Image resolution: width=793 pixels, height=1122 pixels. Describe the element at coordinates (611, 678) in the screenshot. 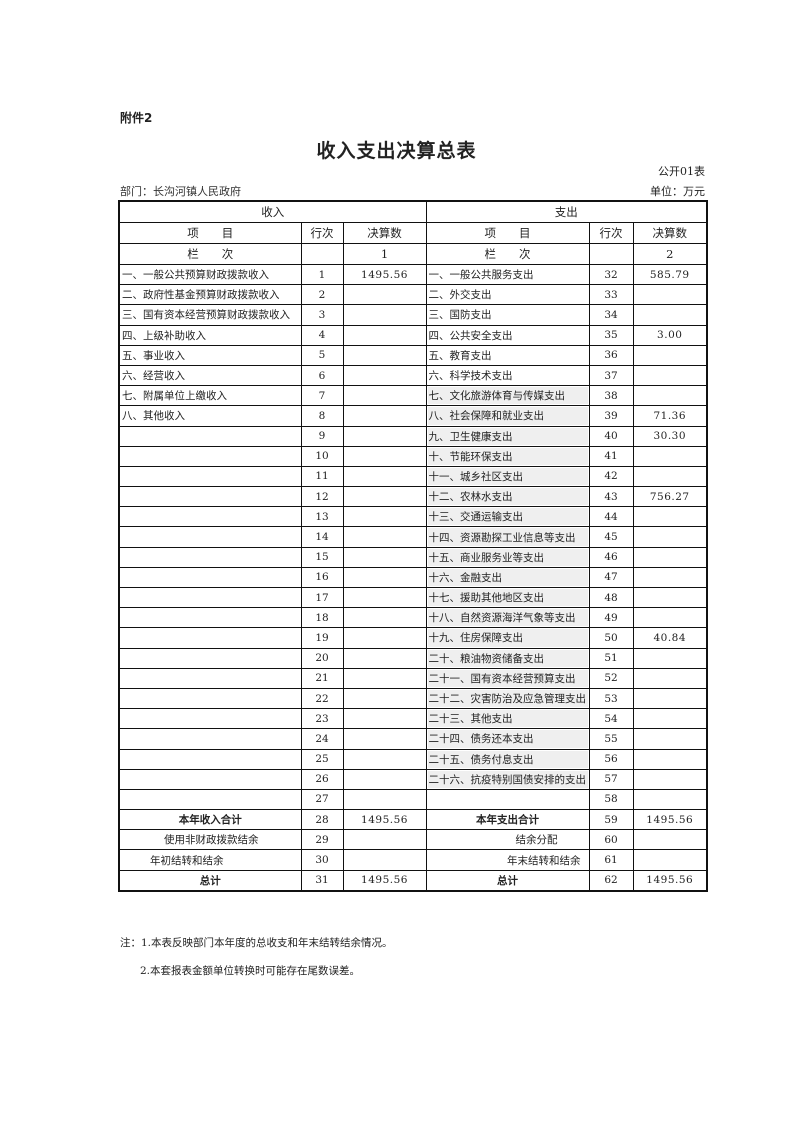

I see `expense-row-no: 52` at that location.